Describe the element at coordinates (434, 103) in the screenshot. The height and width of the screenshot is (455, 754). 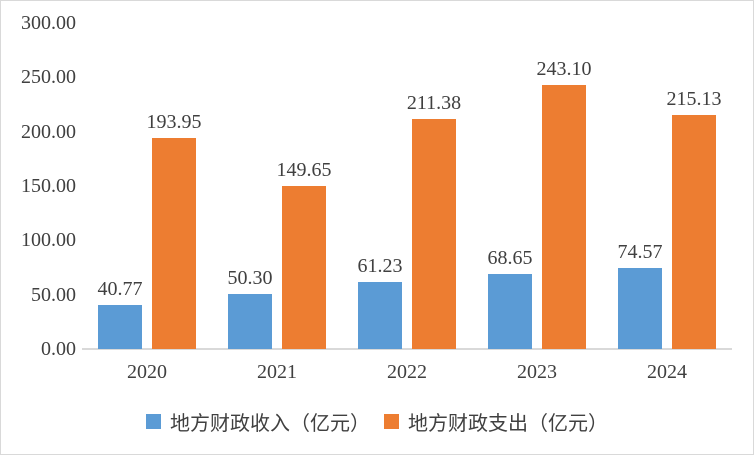
I see `data-label: 211.38` at that location.